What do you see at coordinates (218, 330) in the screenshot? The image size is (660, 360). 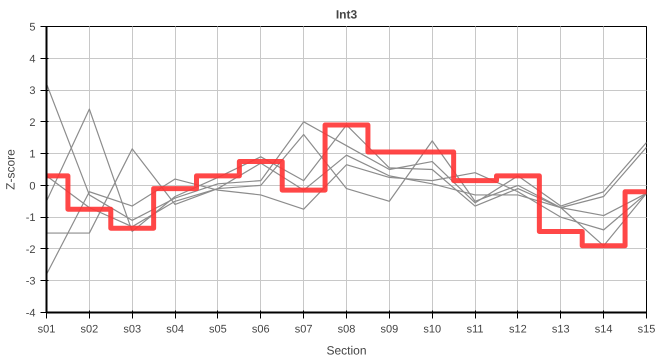 I see `x-tick-label: s05` at bounding box center [218, 330].